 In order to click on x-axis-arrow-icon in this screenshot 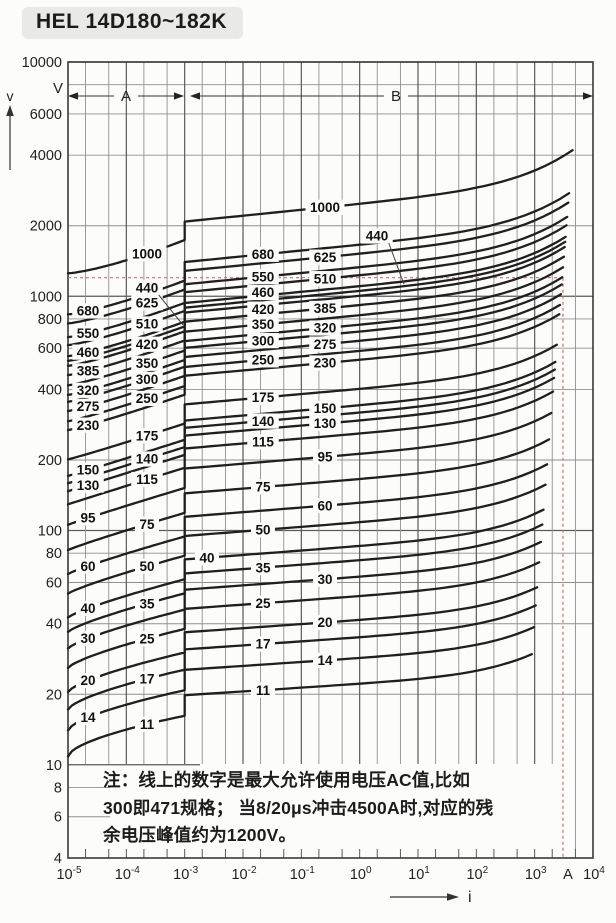, I will do `click(424, 897)`.